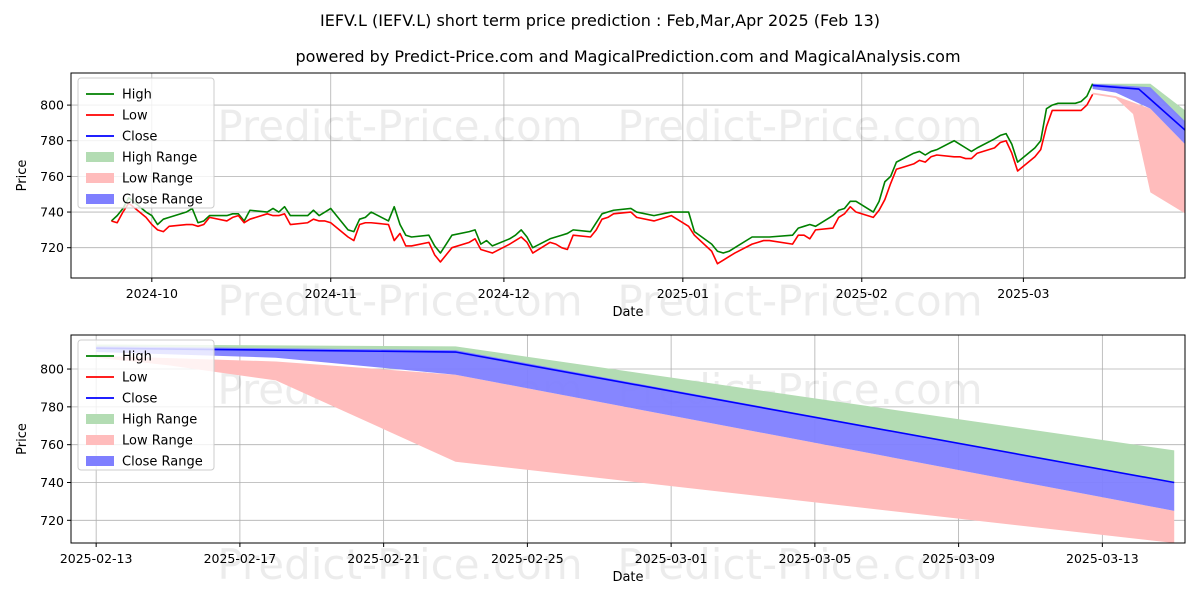 This screenshot has height=600, width=1200. I want to click on x-tick-label: 2024-12, so click(504, 293).